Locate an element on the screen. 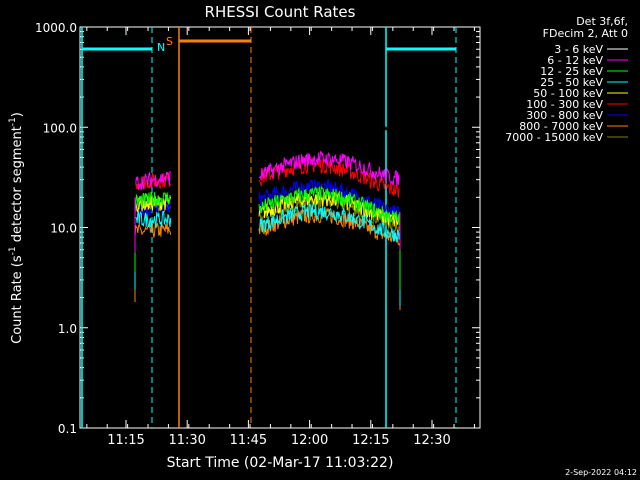 The image size is (640, 480). y-label-sup2: -1 is located at coordinates (13, 121).